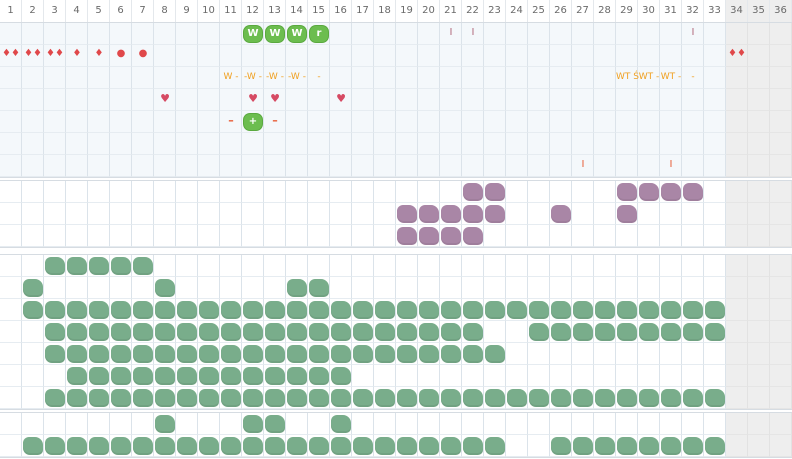 This screenshot has height=459, width=792. Describe the element at coordinates (473, 11) in the screenshot. I see `column-header-22: 22` at that location.